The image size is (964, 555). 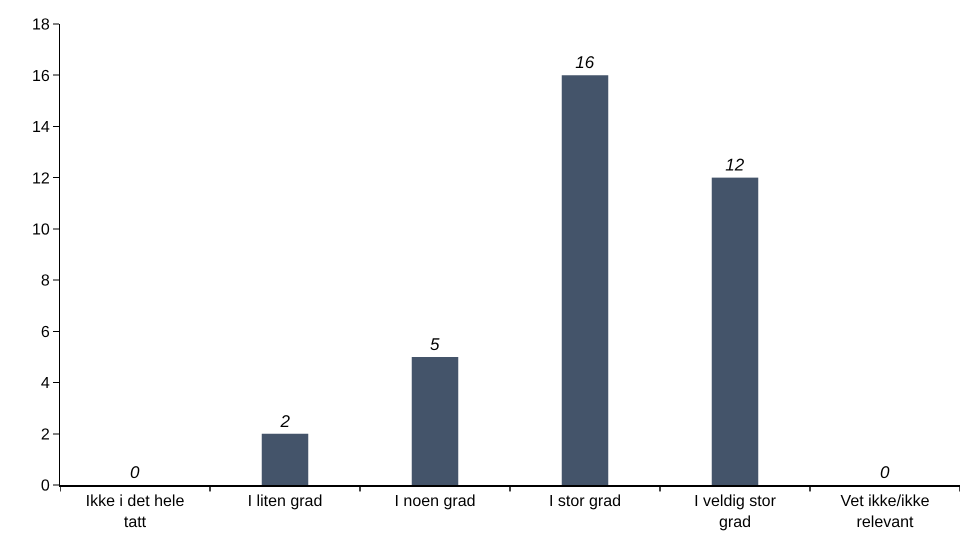 What do you see at coordinates (435, 501) in the screenshot?
I see `x-tick-label: I noen grad` at bounding box center [435, 501].